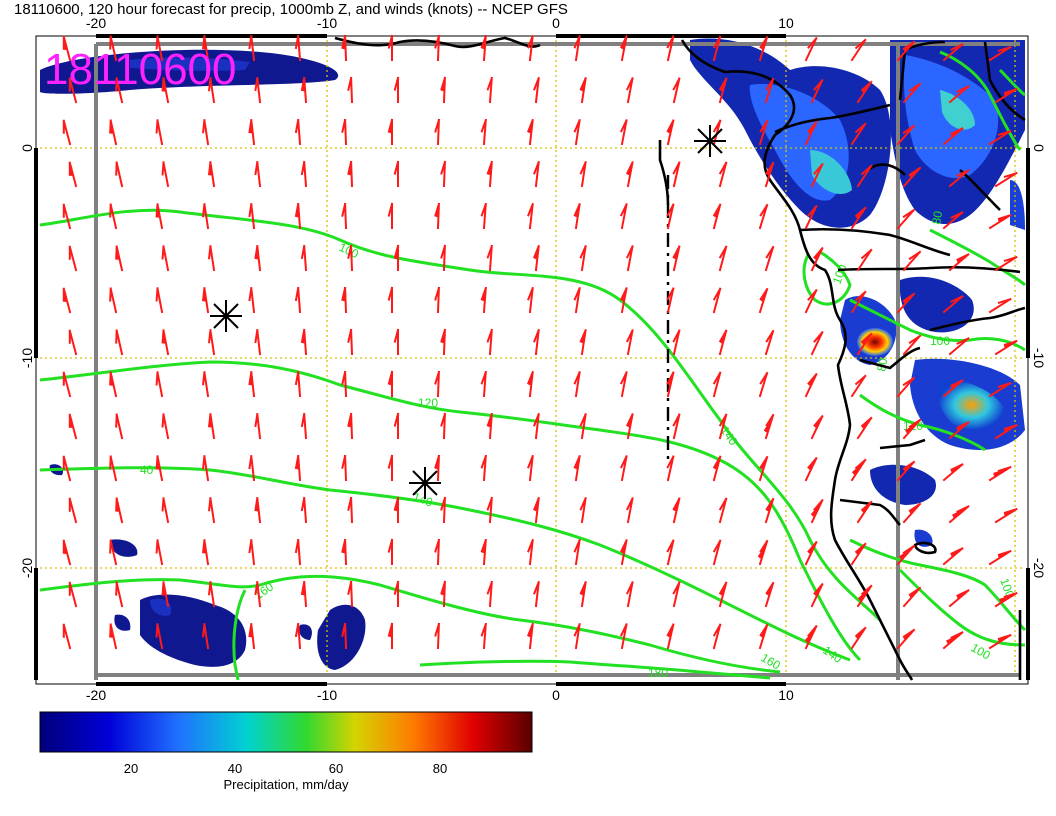 The height and width of the screenshot is (816, 1056). Describe the element at coordinates (1039, 568) in the screenshot. I see `tick-label: -20` at that location.